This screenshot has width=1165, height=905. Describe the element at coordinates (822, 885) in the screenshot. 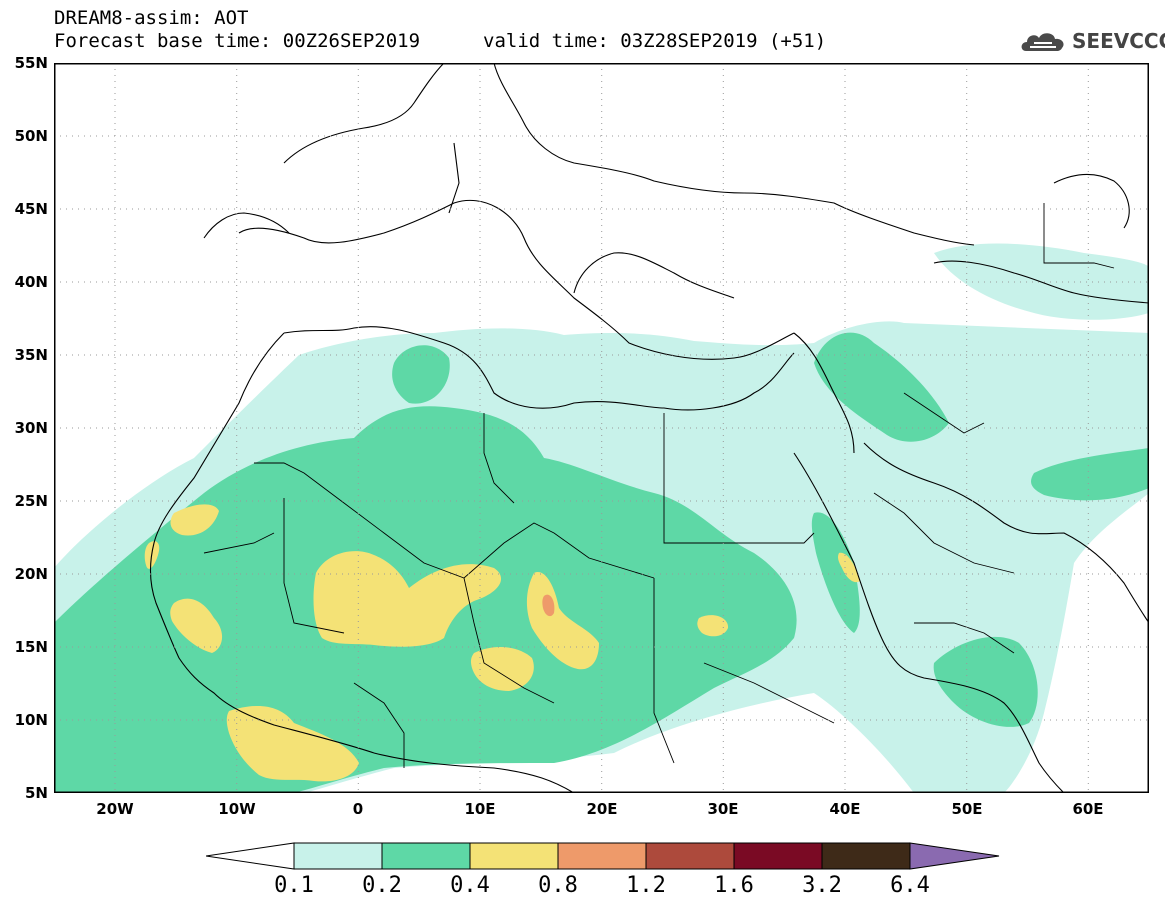

I see `colorbar-label: 3.2` at that location.